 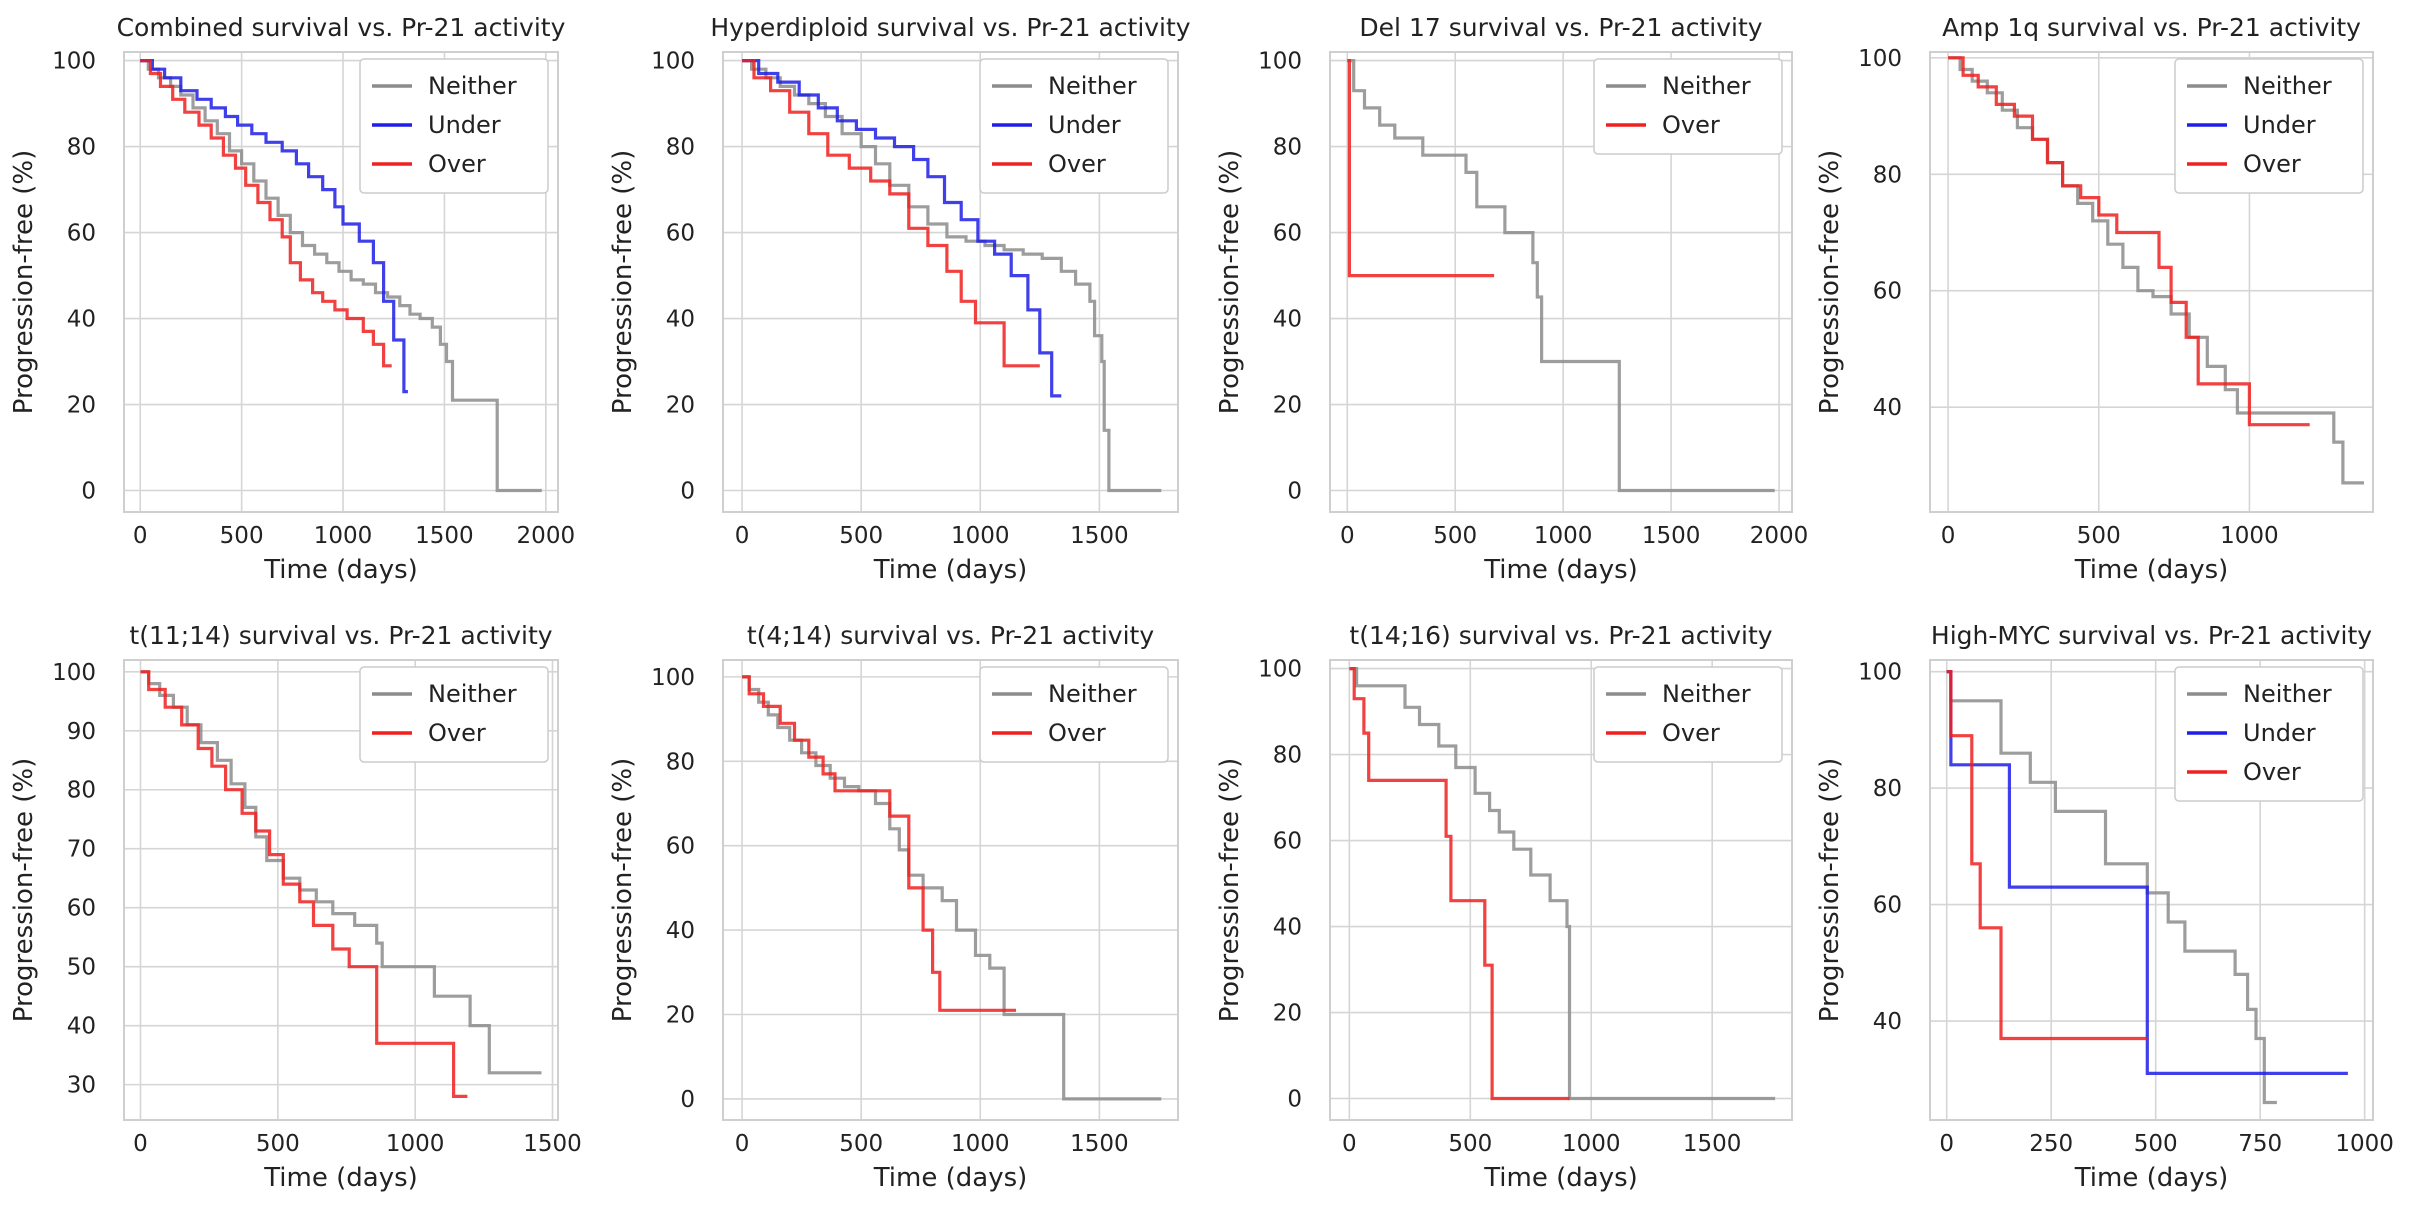 What do you see at coordinates (950, 635) in the screenshot?
I see `chart-title: t(4;14) survival vs. Pr-21 activity` at bounding box center [950, 635].